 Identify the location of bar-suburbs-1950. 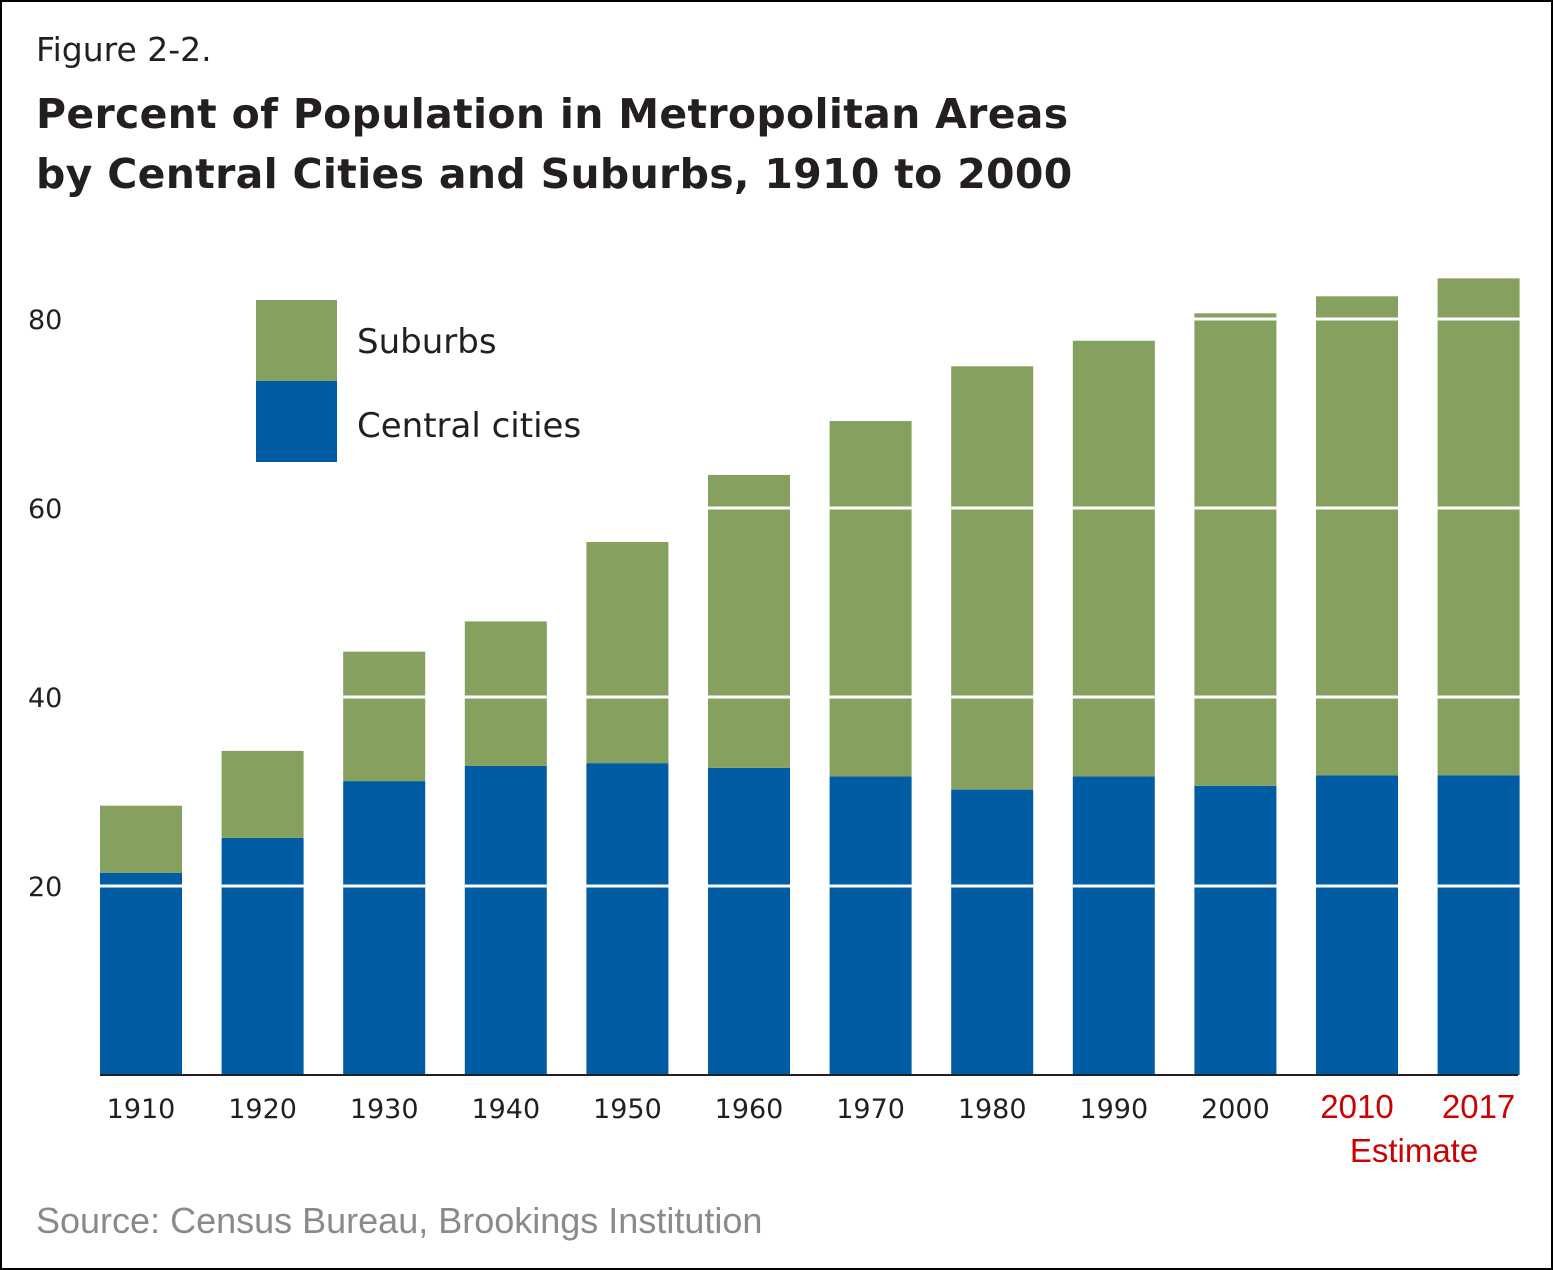
(627, 653).